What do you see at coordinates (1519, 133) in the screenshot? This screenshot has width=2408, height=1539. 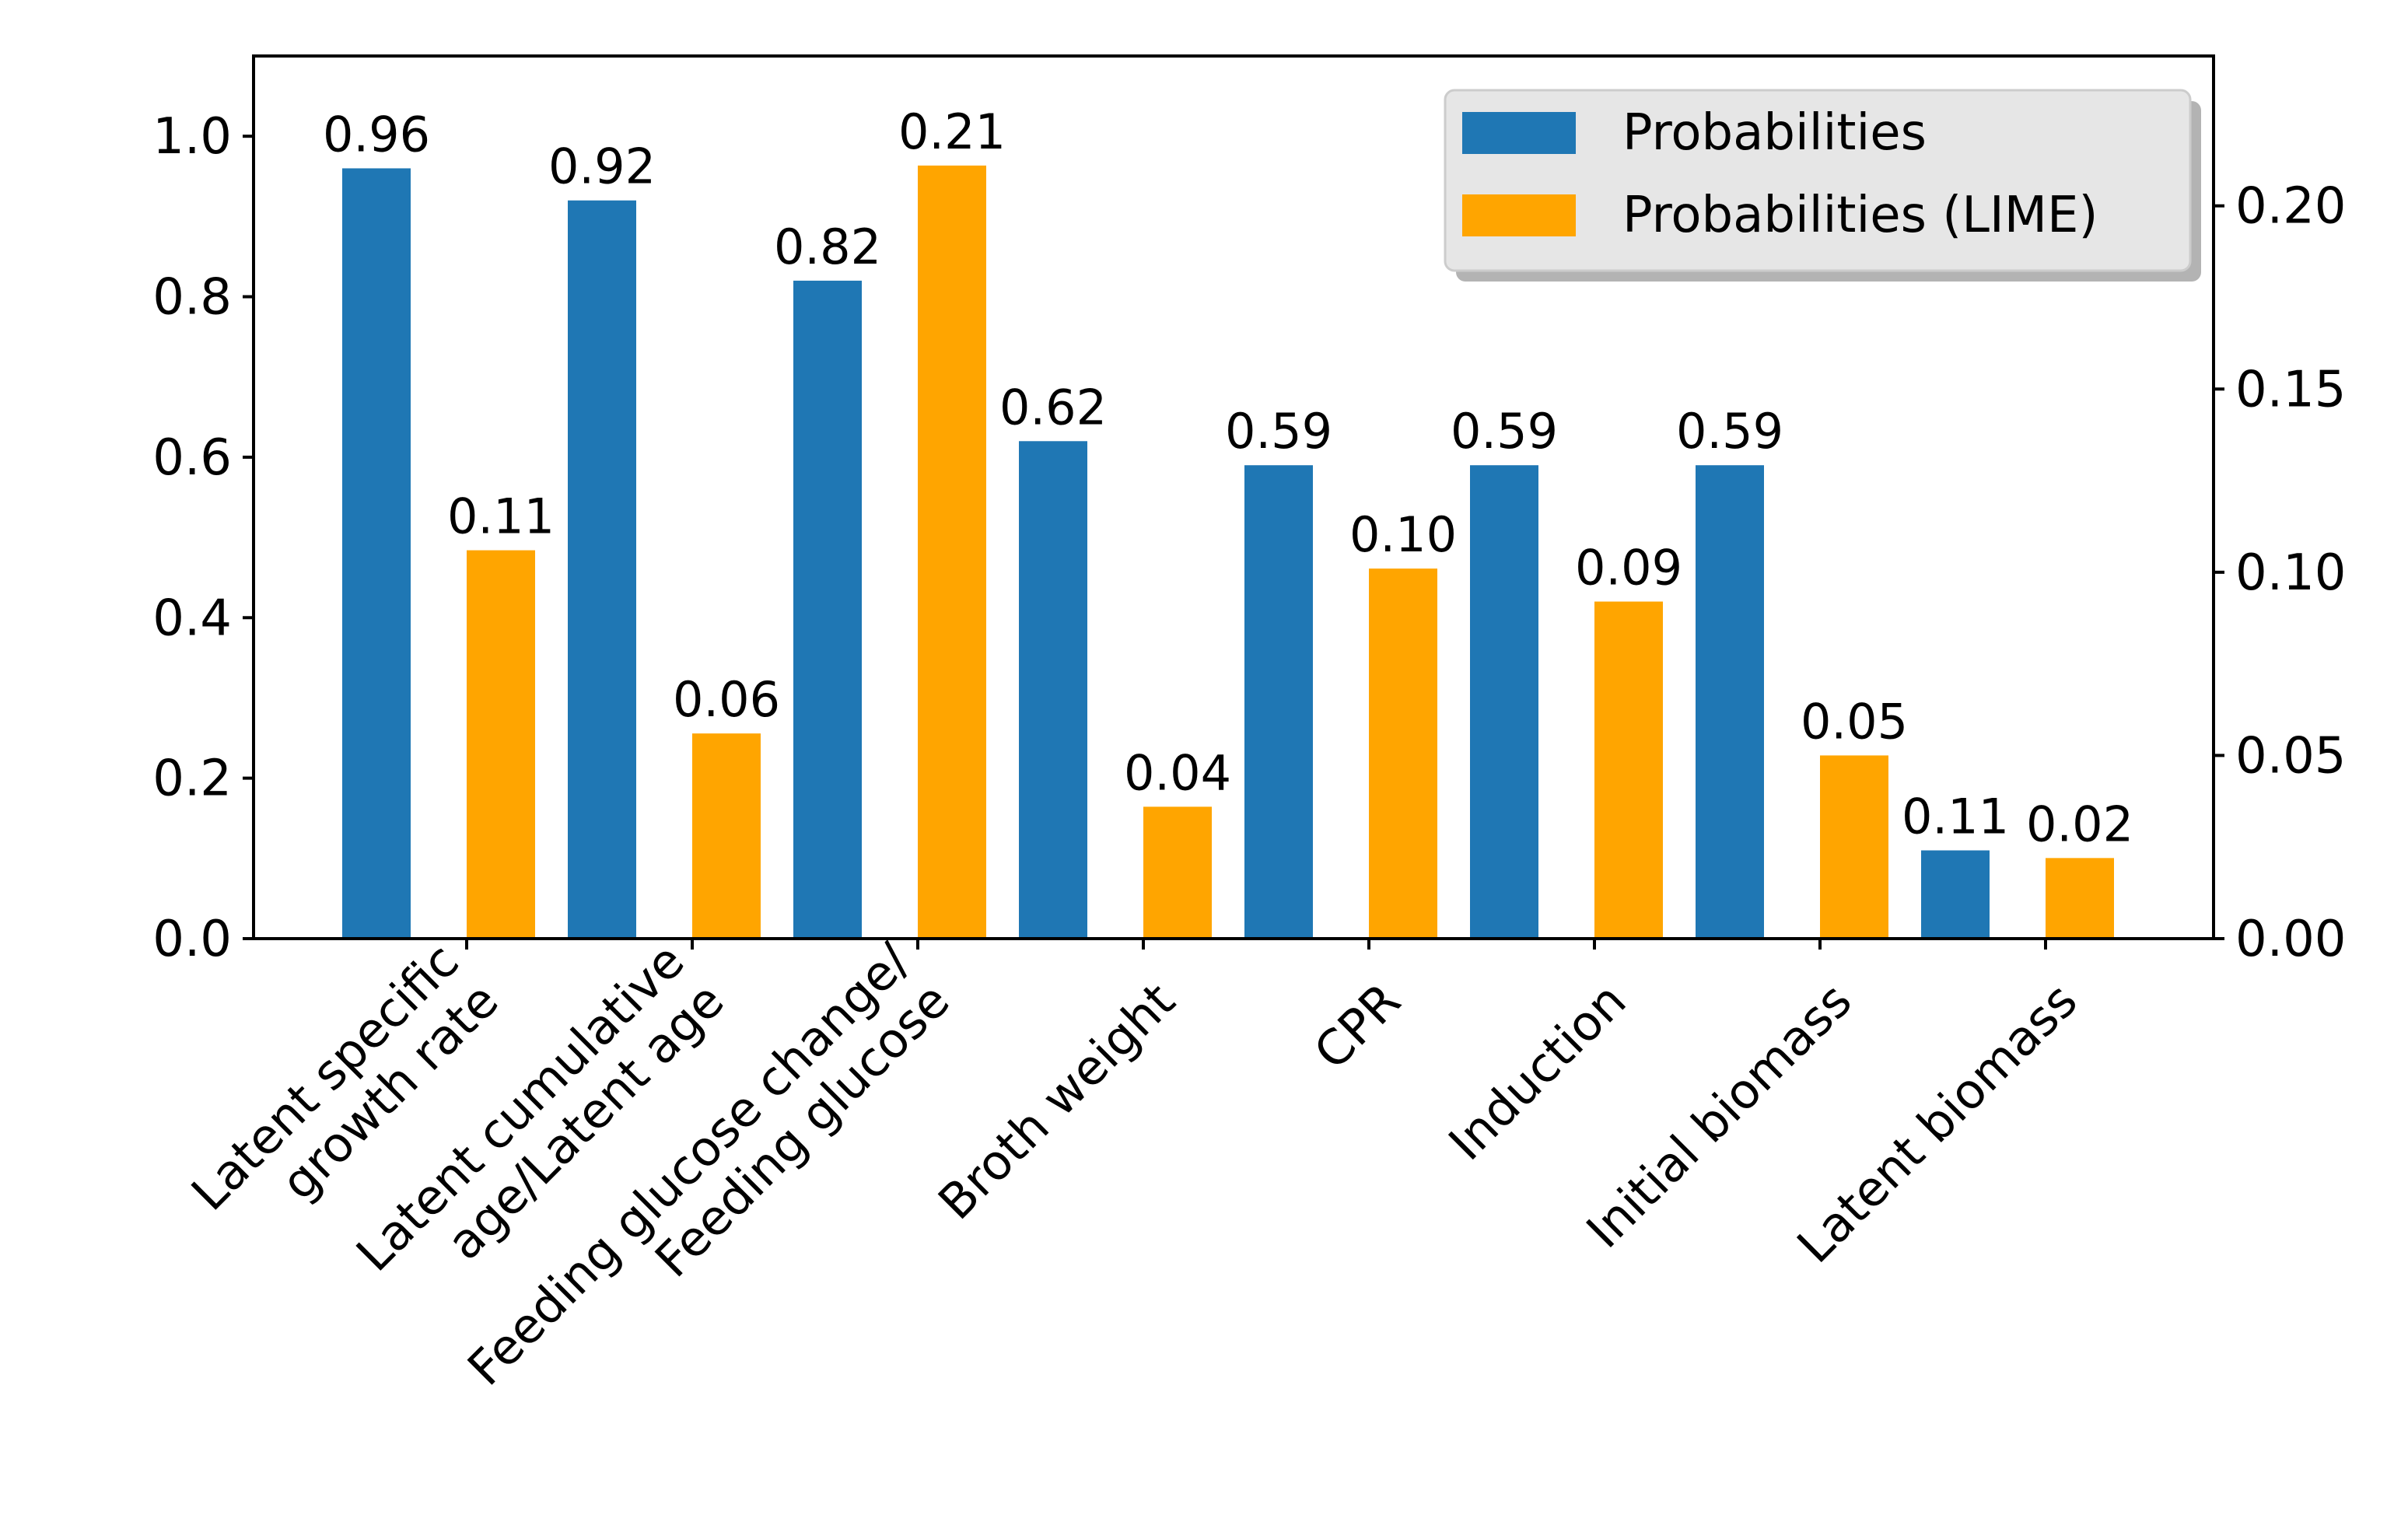 I see `legend-swatch-probabilities` at bounding box center [1519, 133].